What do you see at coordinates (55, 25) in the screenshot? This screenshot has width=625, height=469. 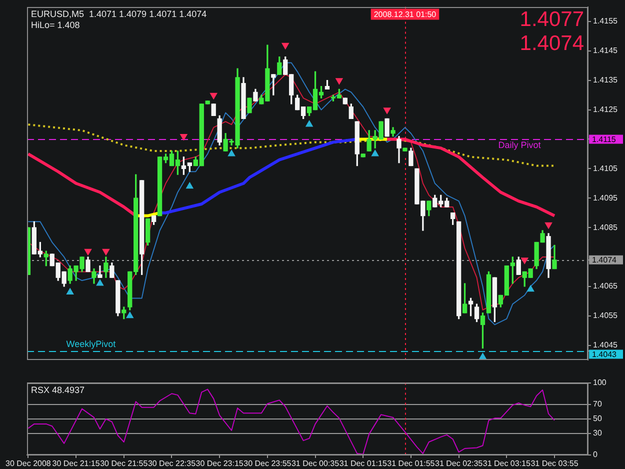 I see `annotation: HiLo= 1.408` at bounding box center [55, 25].